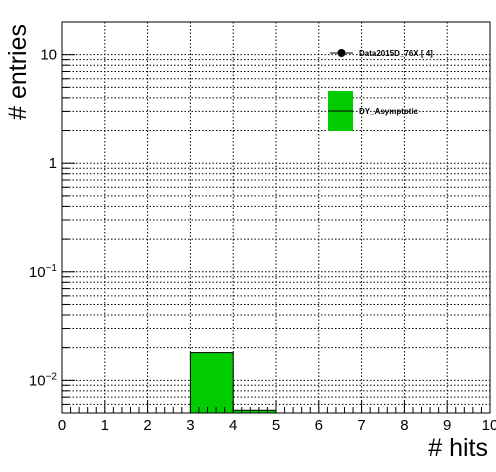  What do you see at coordinates (489, 425) in the screenshot?
I see `x-tick-label: 10` at bounding box center [489, 425].